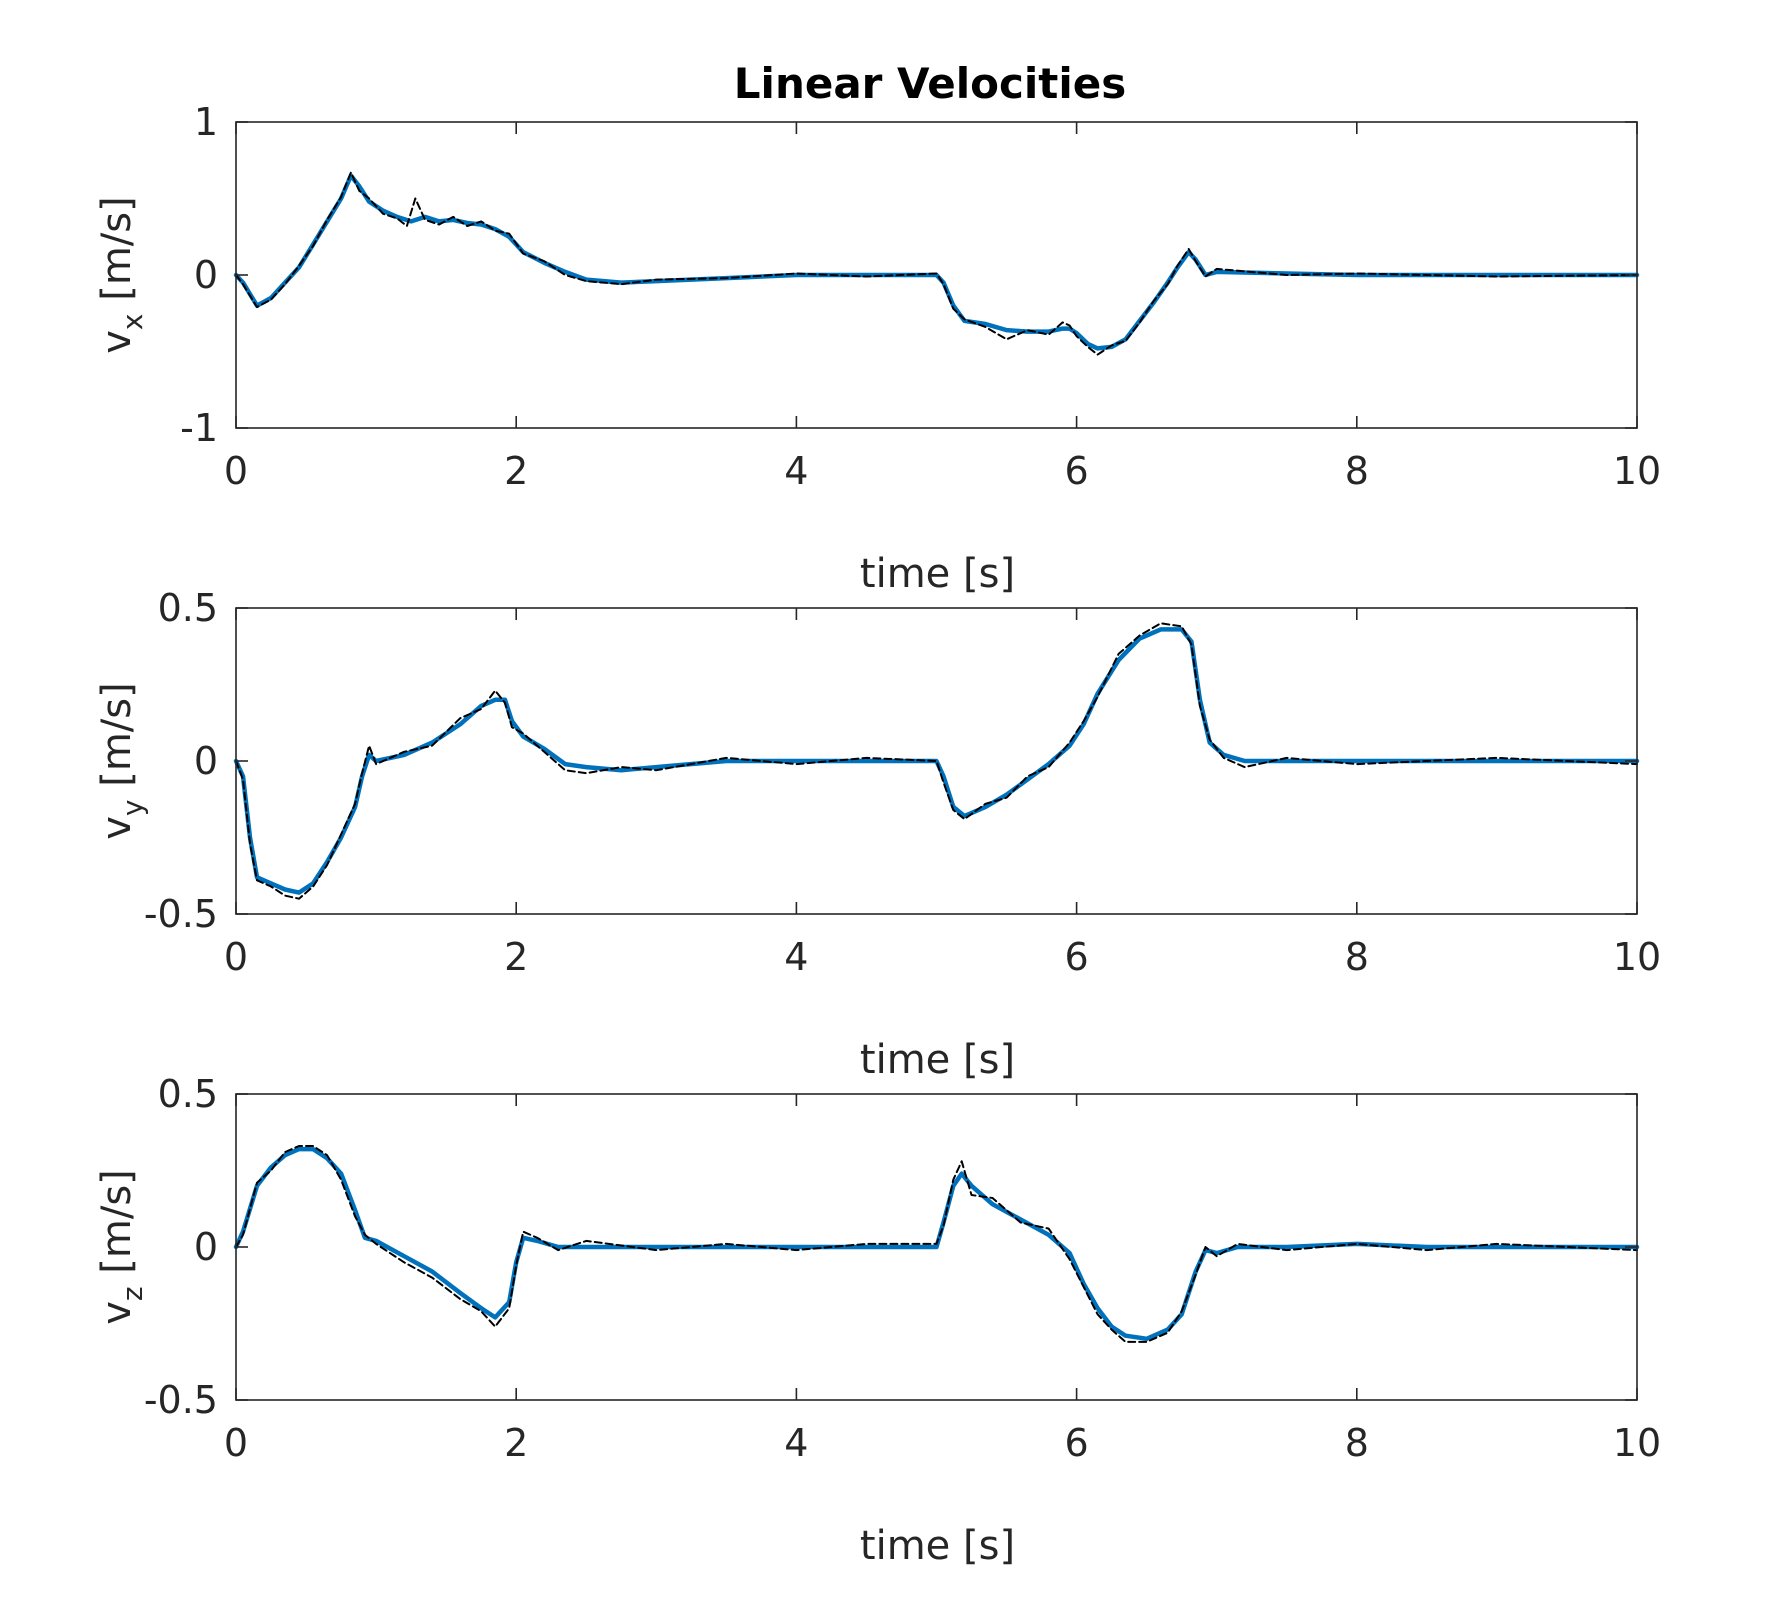 The width and height of the screenshot is (1792, 1604). What do you see at coordinates (121, 274) in the screenshot?
I see `y-axis-label-vx: vx [m/s]` at bounding box center [121, 274].